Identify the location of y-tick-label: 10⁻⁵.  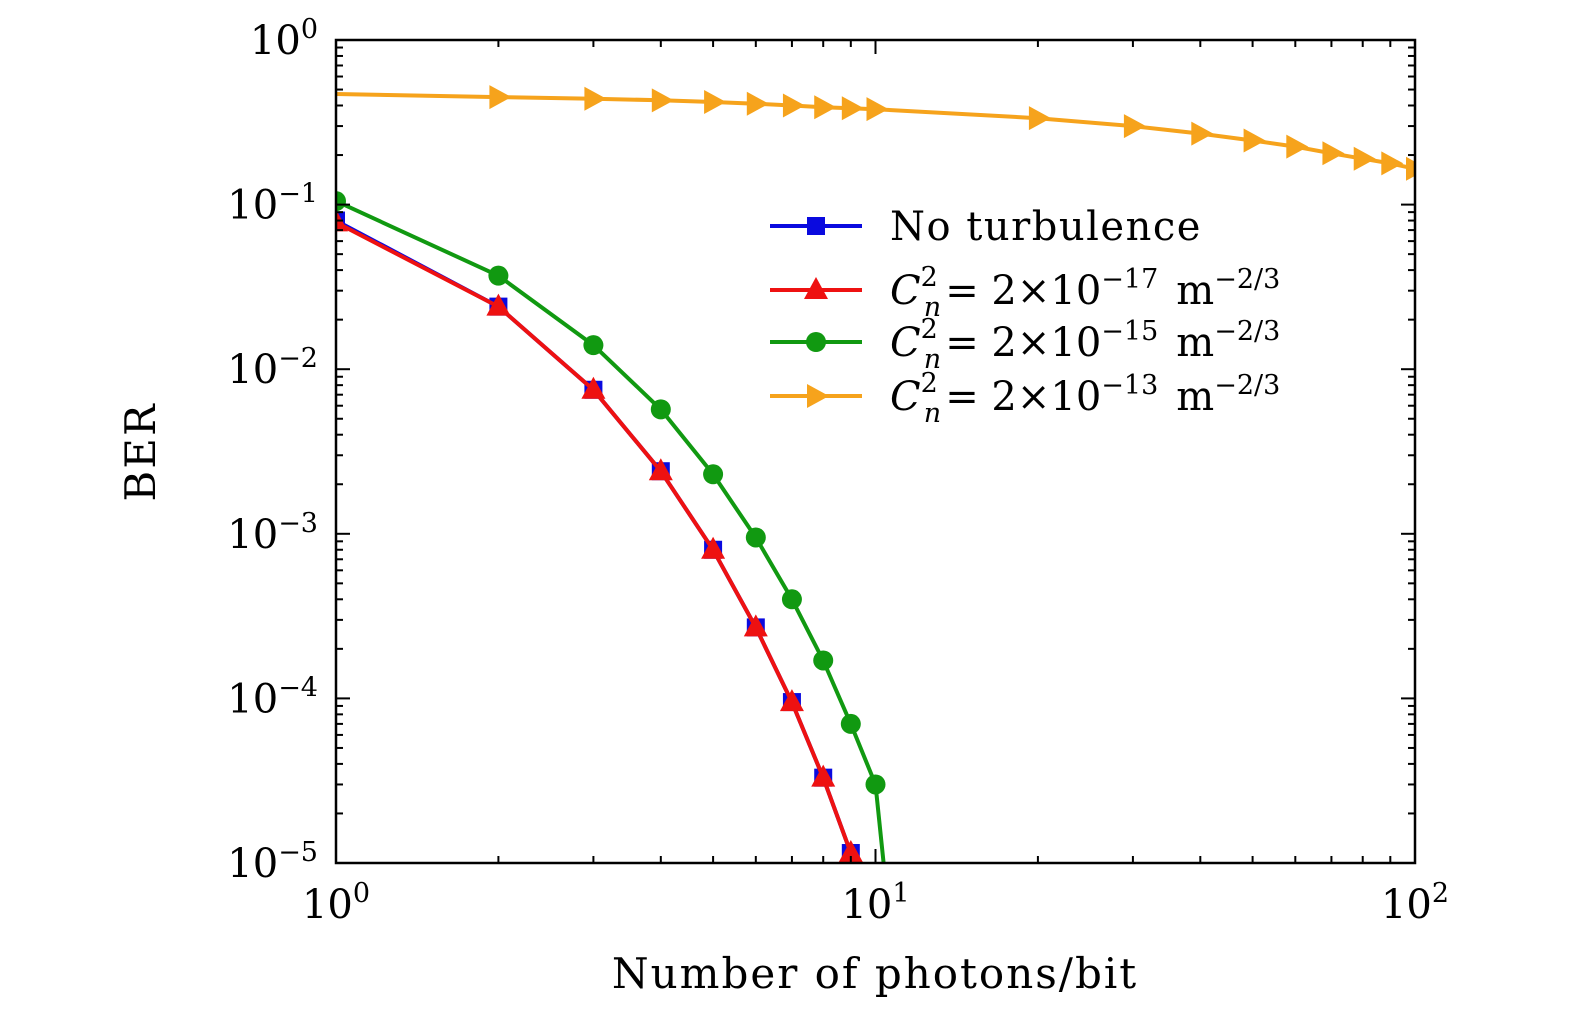
(272, 862).